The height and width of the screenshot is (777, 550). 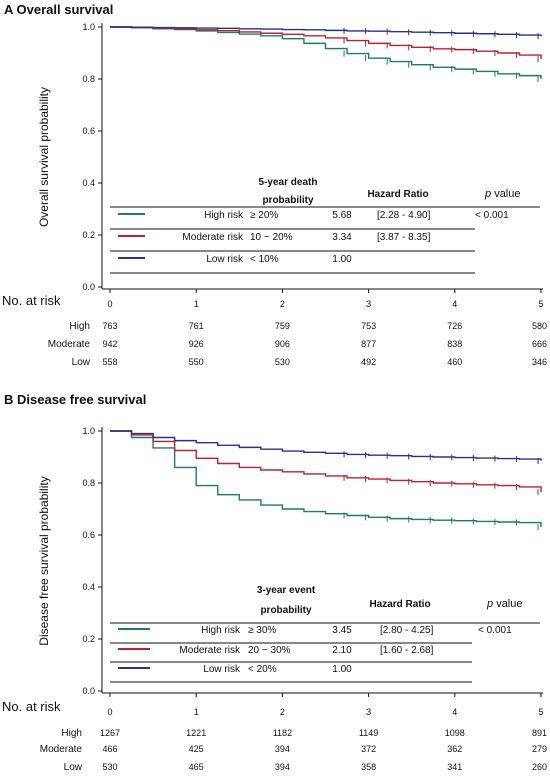 I want to click on at-risk-value: 460, so click(x=454, y=362).